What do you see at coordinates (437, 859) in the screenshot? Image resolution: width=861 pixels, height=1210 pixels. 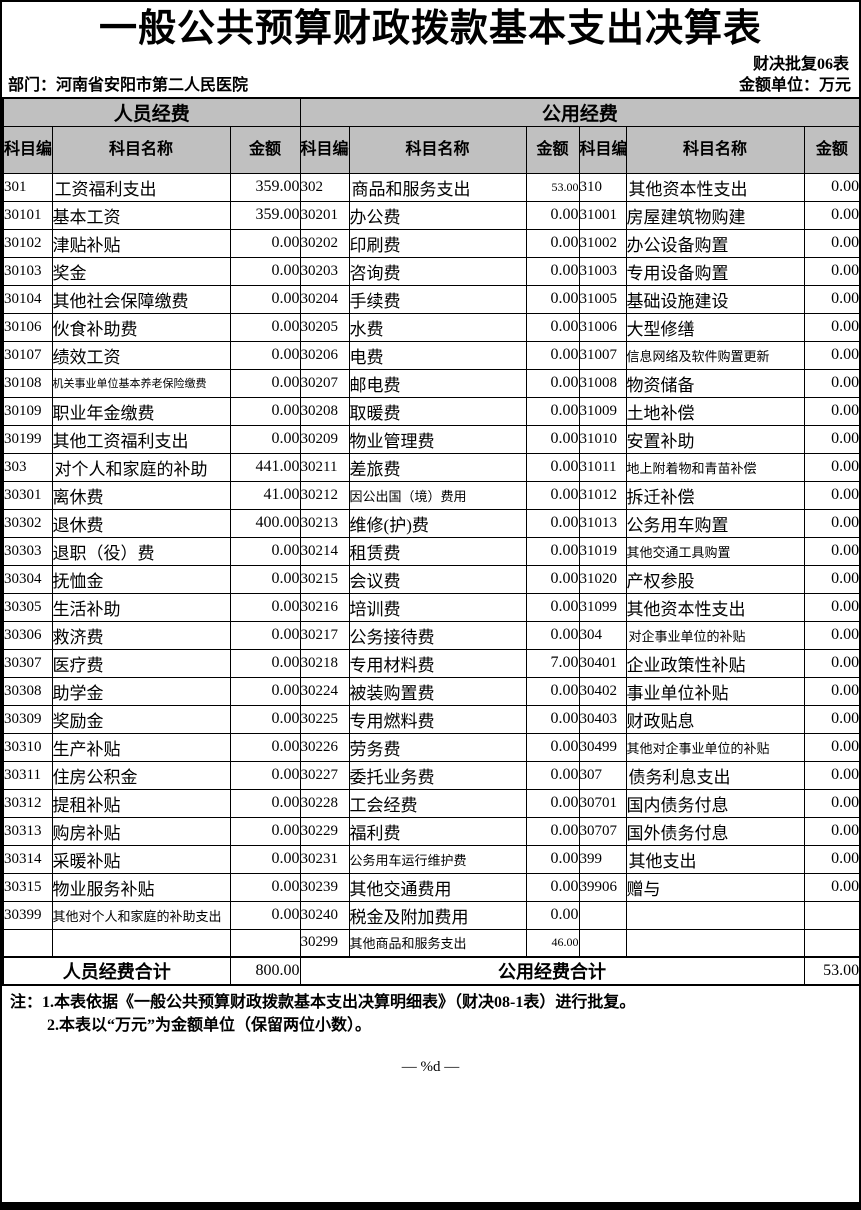 I see `name-cell: 公务用车运行维护费` at bounding box center [437, 859].